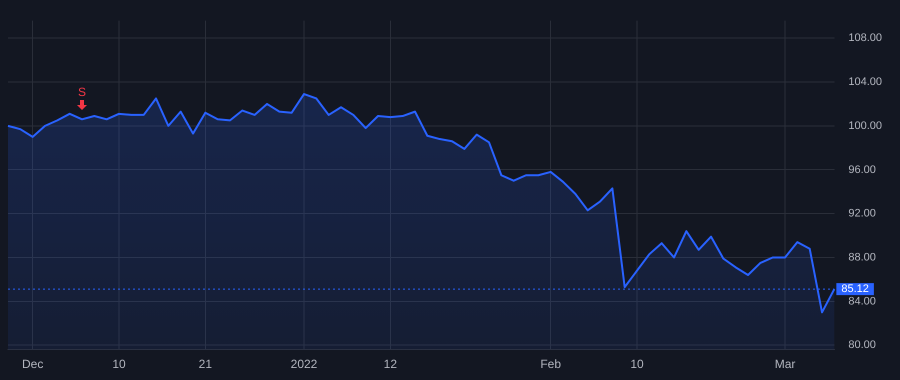 The width and height of the screenshot is (900, 380). I want to click on x-tick-label: Feb, so click(551, 364).